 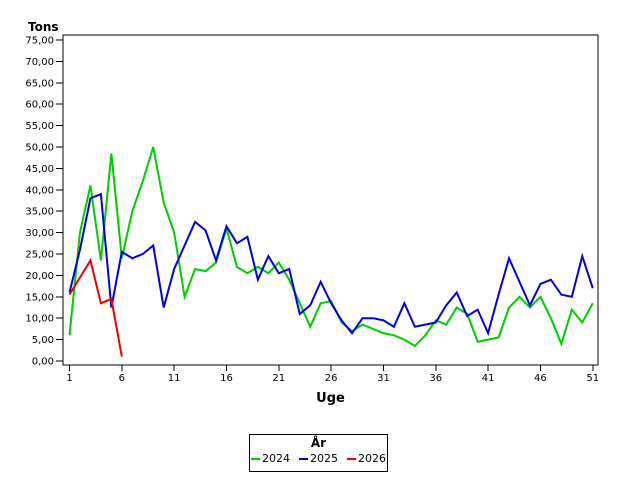 I want to click on legend-label-2026: 2026, so click(x=372, y=458).